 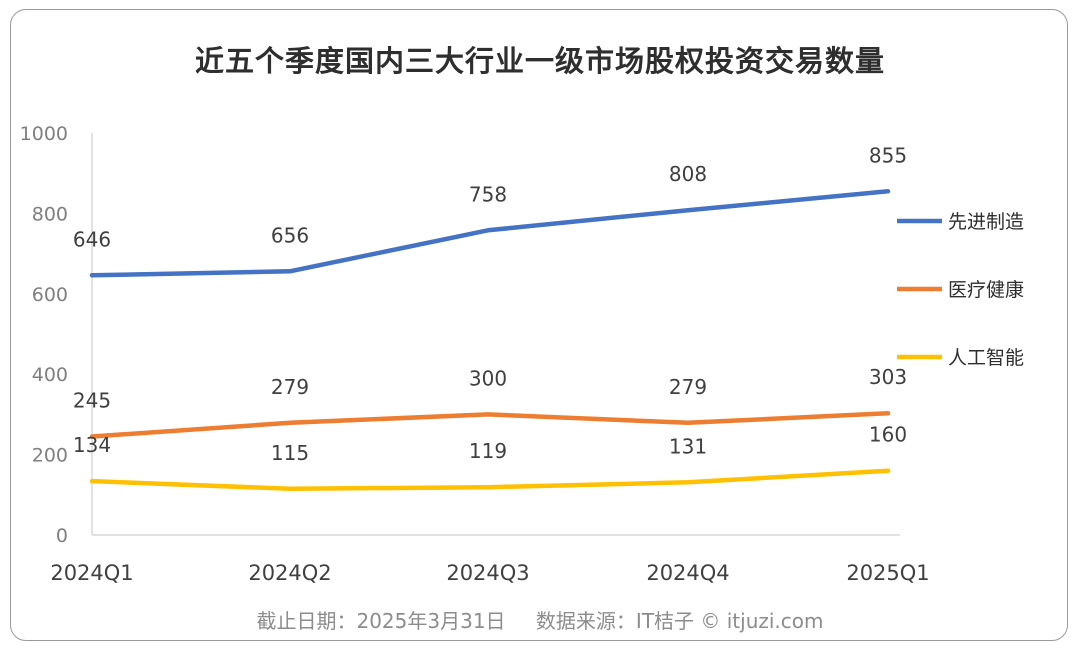 I want to click on y-tick-label: 400, so click(x=50, y=375).